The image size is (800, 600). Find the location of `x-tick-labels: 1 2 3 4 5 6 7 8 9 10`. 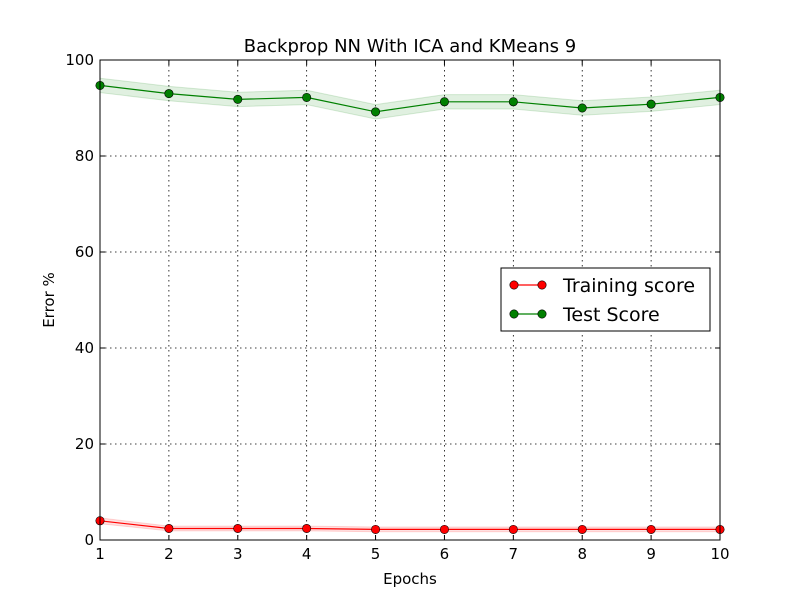

x-tick-labels: 1 2 3 4 5 6 7 8 9 10 is located at coordinates (412, 554).